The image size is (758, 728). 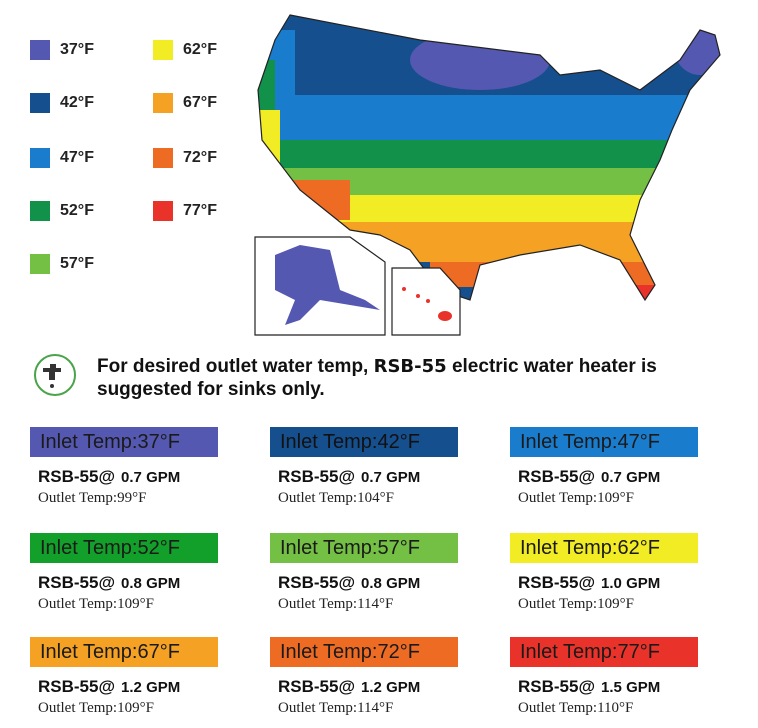 I want to click on hawaii, so click(x=427, y=304).